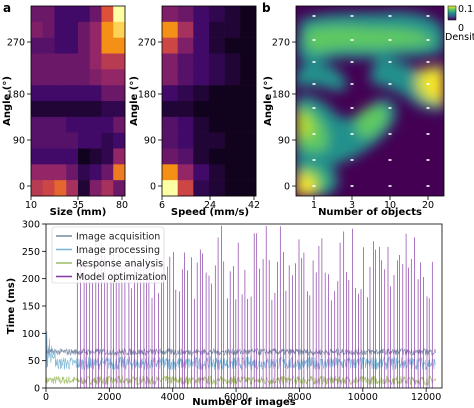  I want to click on timing-ytick-label: 0, so click(37, 389).